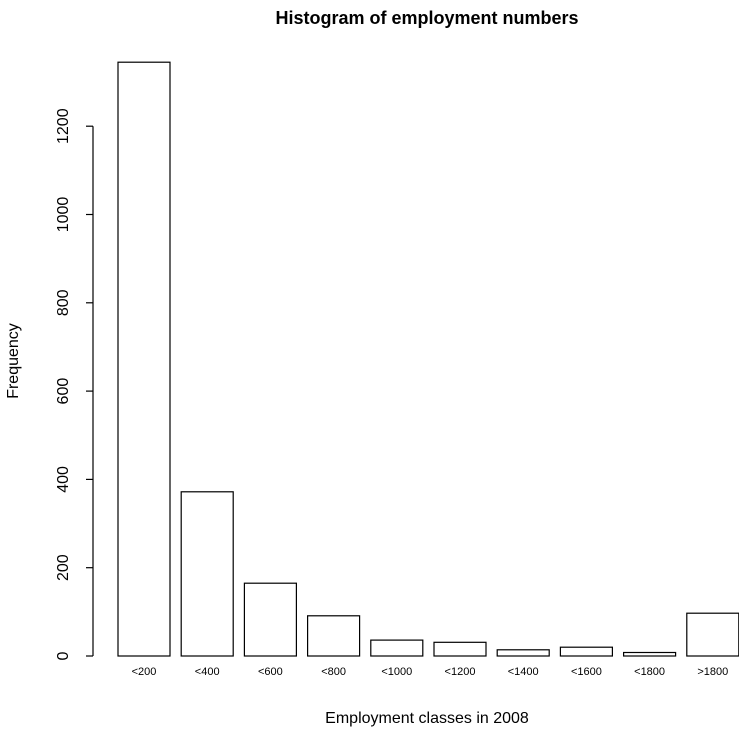 The height and width of the screenshot is (753, 739). Describe the element at coordinates (712, 672) in the screenshot. I see `x-tick-label: >1800` at that location.